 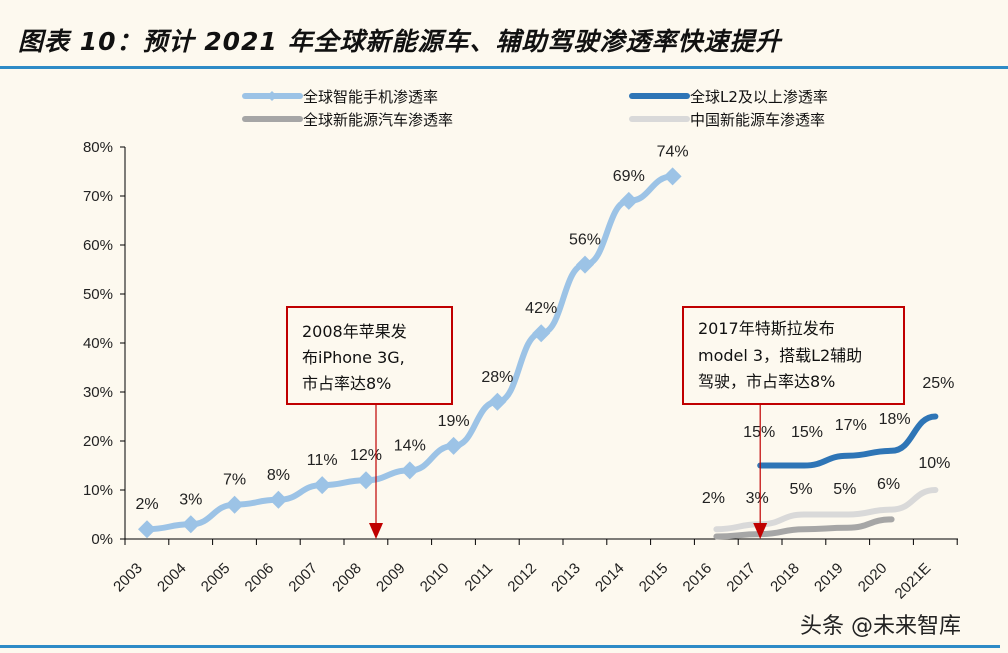 I want to click on data-label: 8%, so click(x=278, y=475).